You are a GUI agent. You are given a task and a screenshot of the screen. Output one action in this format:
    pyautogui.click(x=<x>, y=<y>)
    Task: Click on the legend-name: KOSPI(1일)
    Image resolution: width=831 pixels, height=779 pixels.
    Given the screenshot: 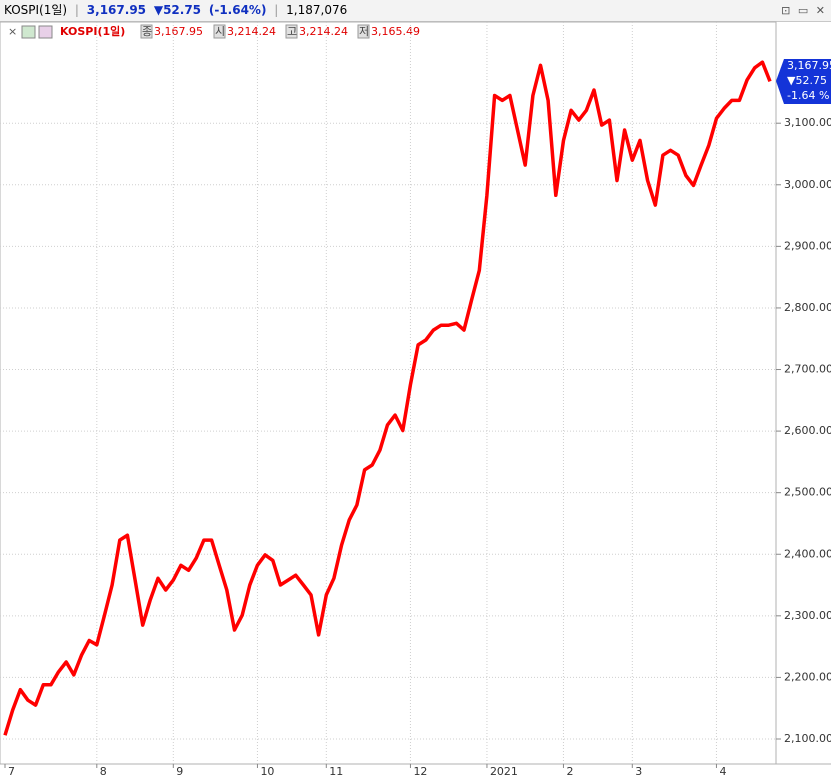 What is the action you would take?
    pyautogui.click(x=92, y=31)
    